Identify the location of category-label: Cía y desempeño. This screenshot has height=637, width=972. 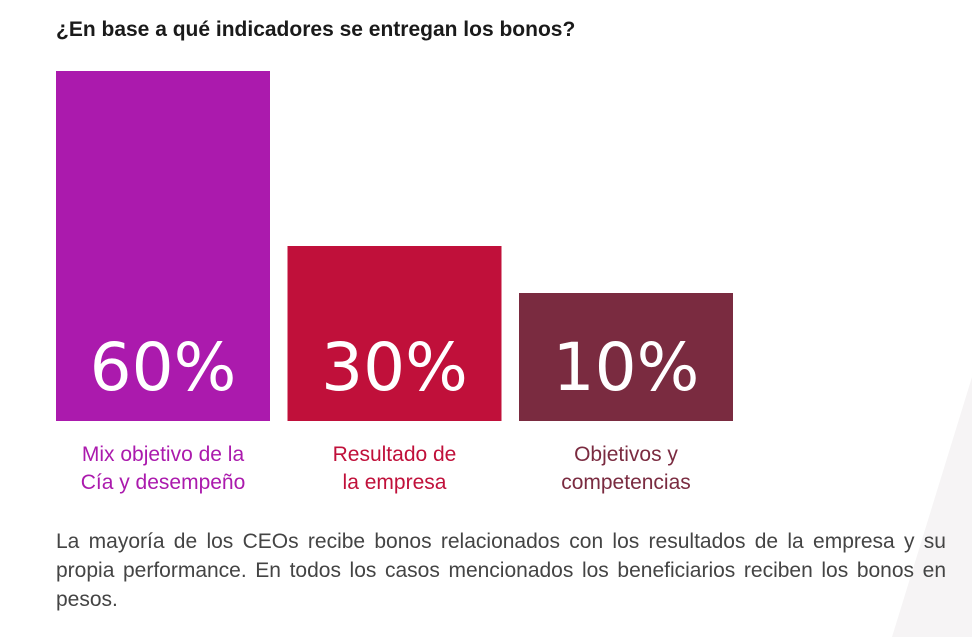
(163, 482).